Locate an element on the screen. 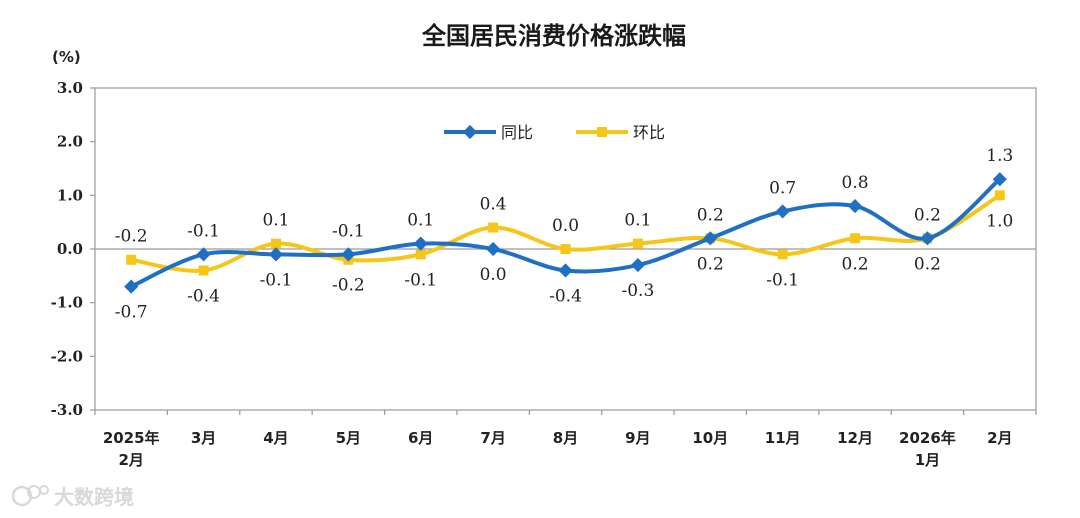  y-tick-label: 2.0 is located at coordinates (70, 142).